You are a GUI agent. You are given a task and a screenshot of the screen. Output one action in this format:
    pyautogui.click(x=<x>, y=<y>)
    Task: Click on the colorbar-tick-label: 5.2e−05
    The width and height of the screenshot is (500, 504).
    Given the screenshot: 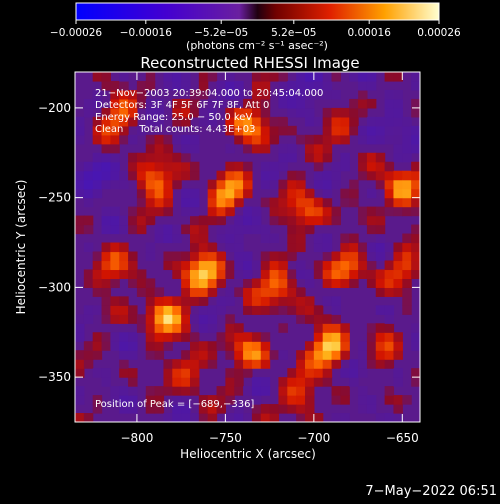 What is the action you would take?
    pyautogui.click(x=293, y=33)
    